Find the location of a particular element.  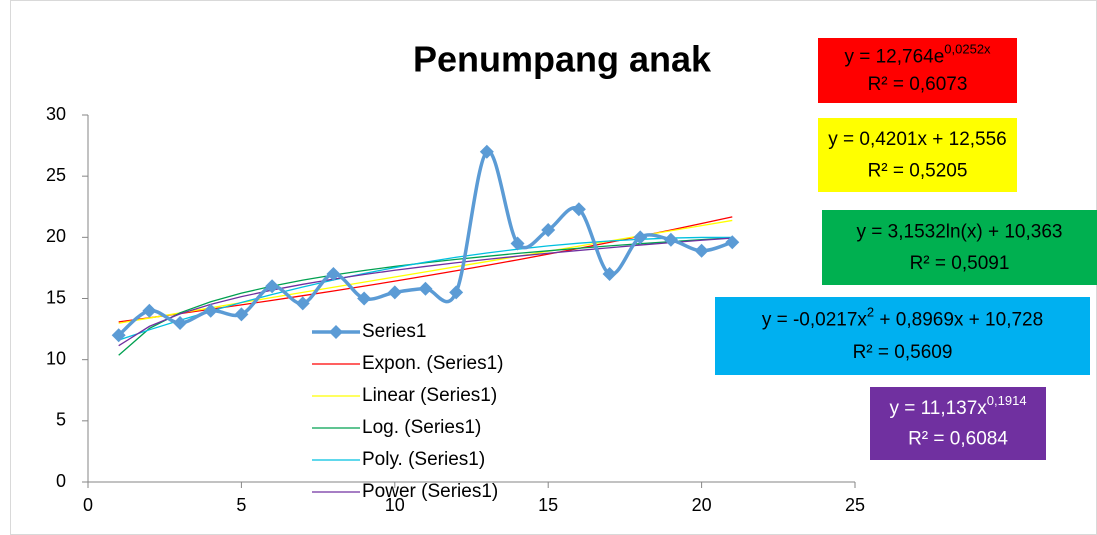

equation: y = 11,137x0,1914 is located at coordinates (957, 406).